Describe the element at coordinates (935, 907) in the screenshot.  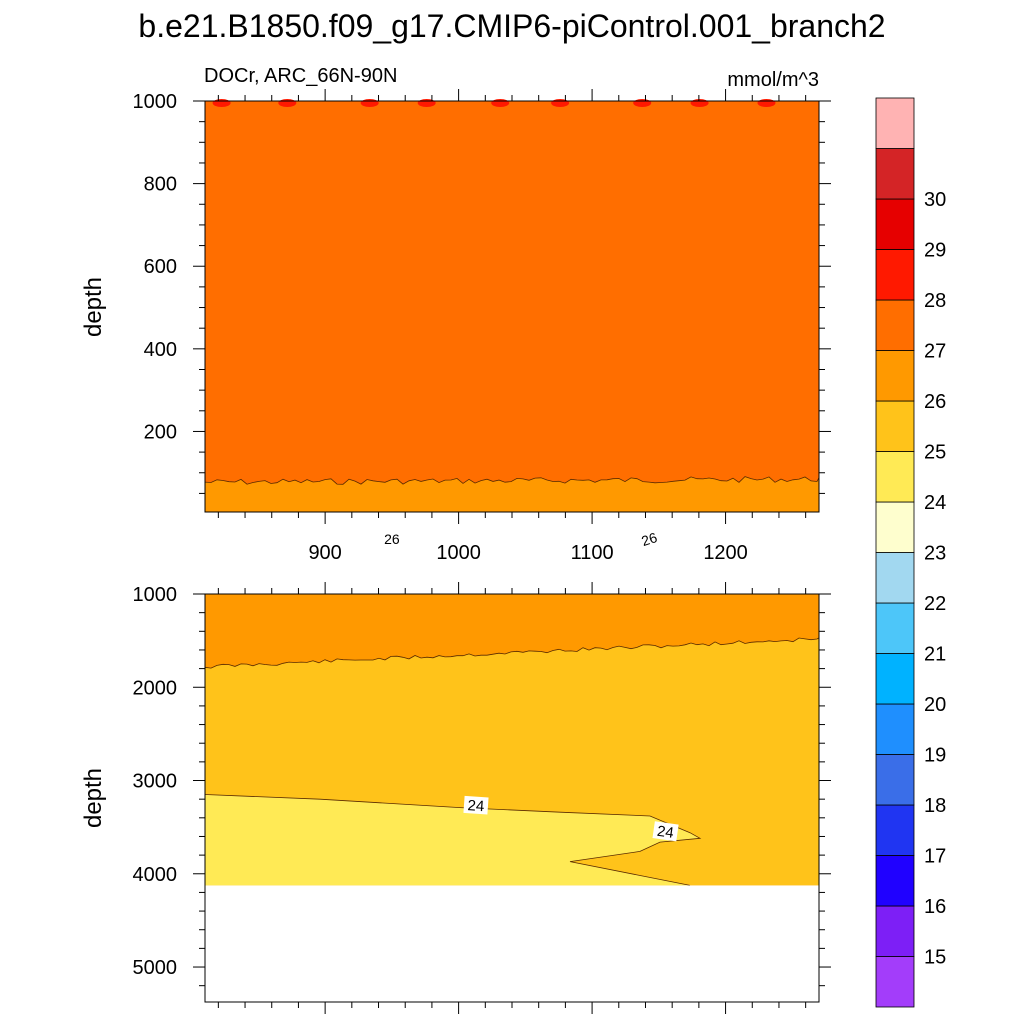
I see `colorbar-label: 16` at that location.